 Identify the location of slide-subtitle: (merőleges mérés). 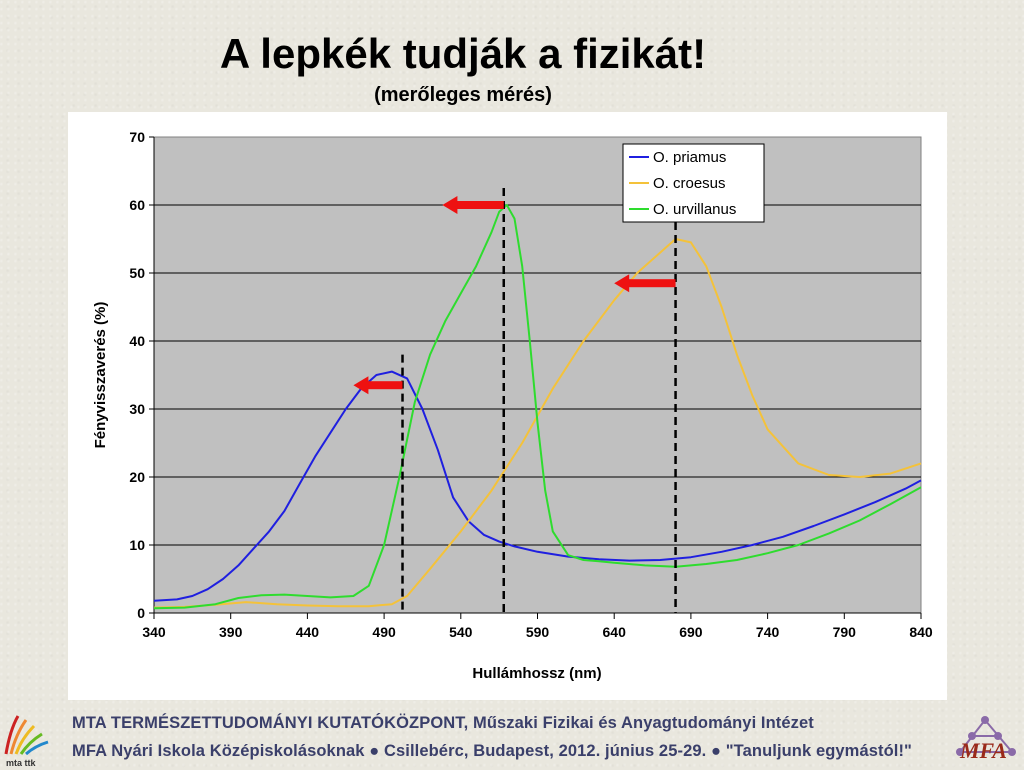
(463, 95).